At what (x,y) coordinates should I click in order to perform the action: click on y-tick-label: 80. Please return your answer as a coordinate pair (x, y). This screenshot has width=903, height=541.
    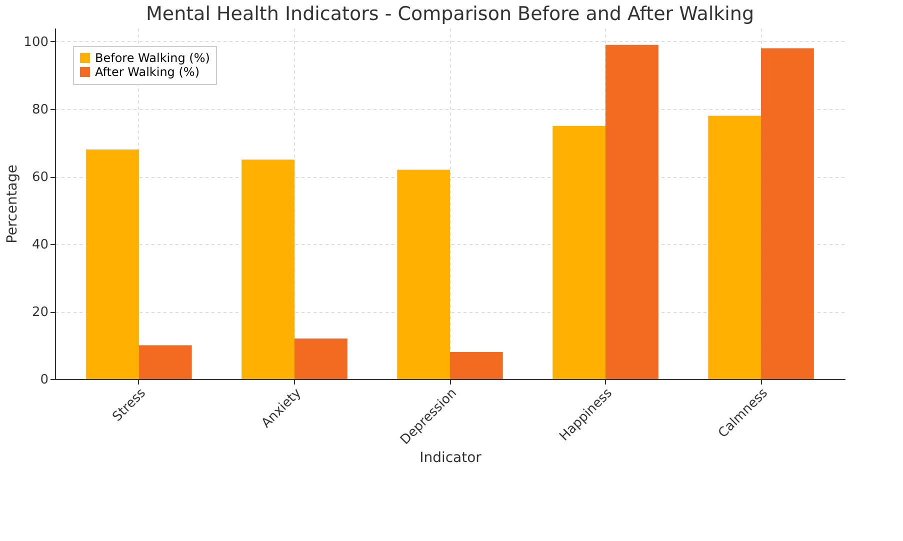
    Looking at the image, I should click on (40, 110).